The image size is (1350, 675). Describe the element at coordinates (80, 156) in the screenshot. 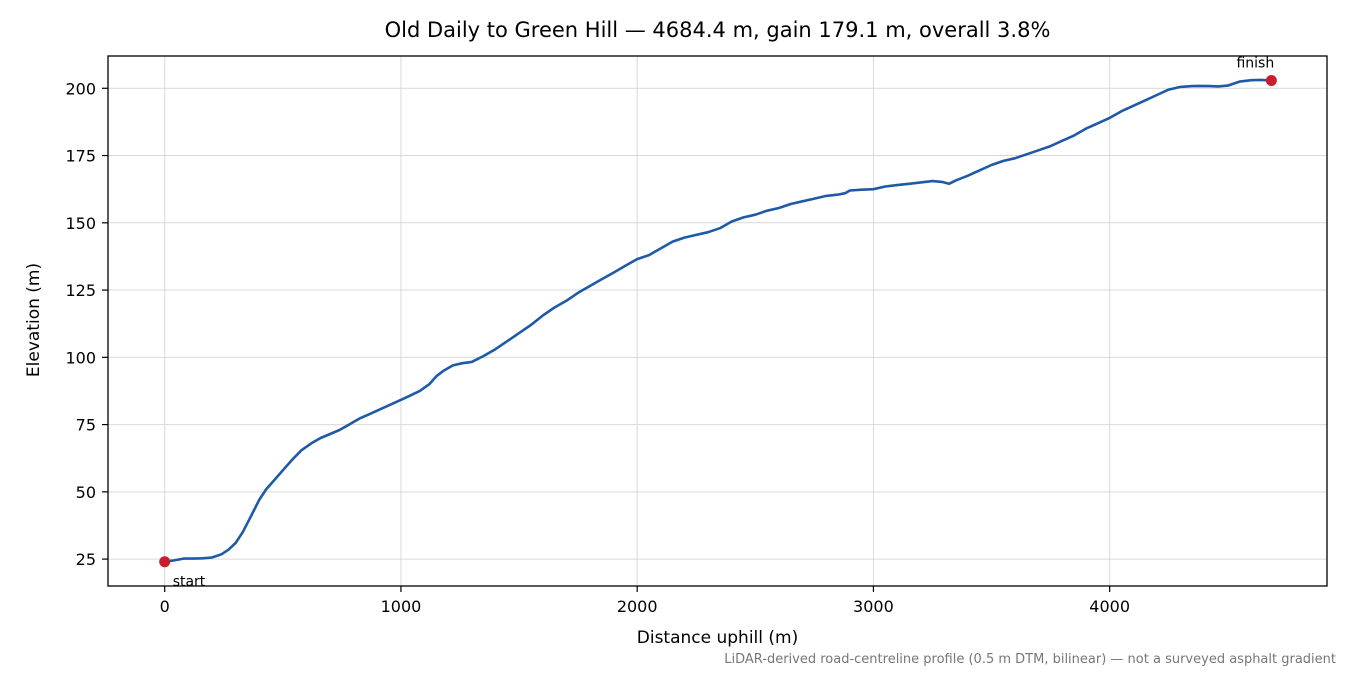

I see `y-tick-label: 175` at that location.